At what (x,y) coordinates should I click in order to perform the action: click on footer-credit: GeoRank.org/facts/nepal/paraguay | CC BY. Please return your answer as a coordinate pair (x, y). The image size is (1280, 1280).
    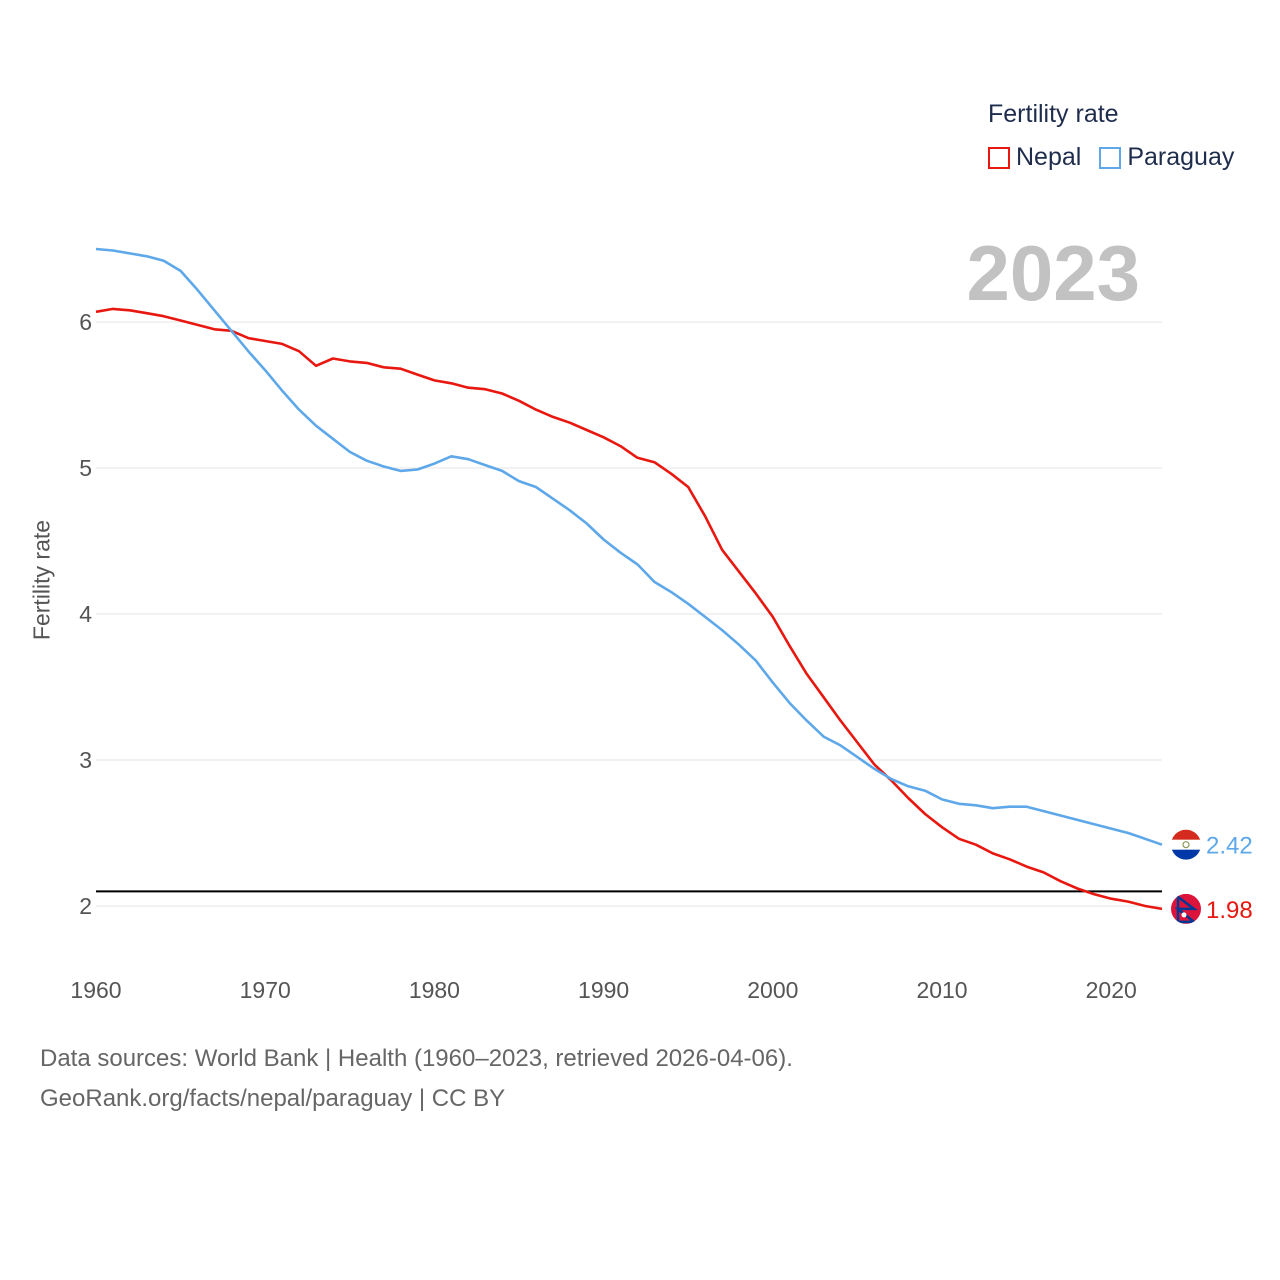
    Looking at the image, I should click on (273, 1098).